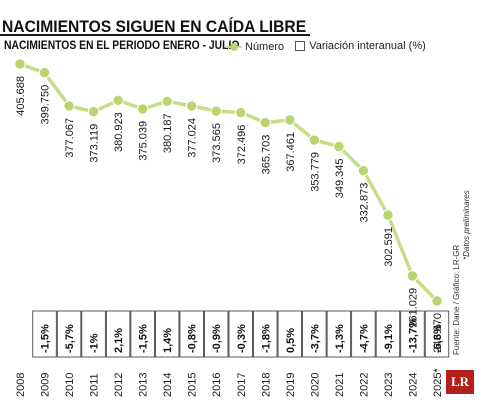  I want to click on data-label: 332.873, so click(364, 203).